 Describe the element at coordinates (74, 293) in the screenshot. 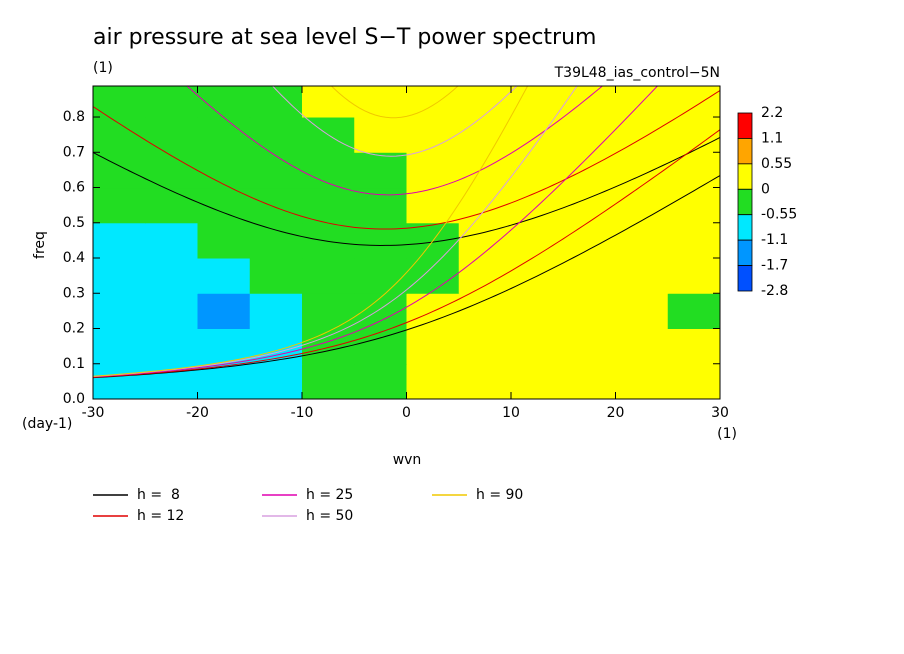

I see `y-tick-label: 0.3` at that location.